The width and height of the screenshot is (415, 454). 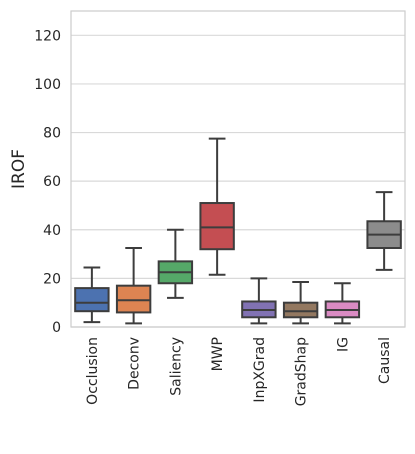 What do you see at coordinates (19, 169) in the screenshot?
I see `y-axis-label: IROF` at bounding box center [19, 169].